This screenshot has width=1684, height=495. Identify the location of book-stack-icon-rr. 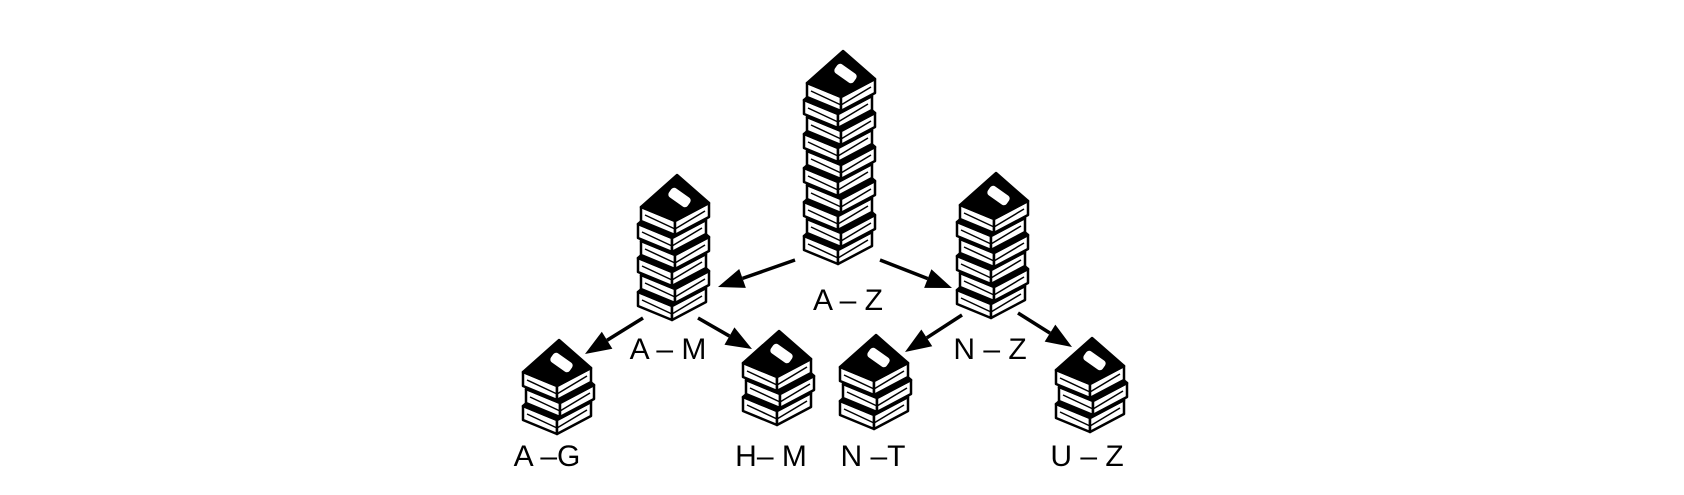
(1091, 385).